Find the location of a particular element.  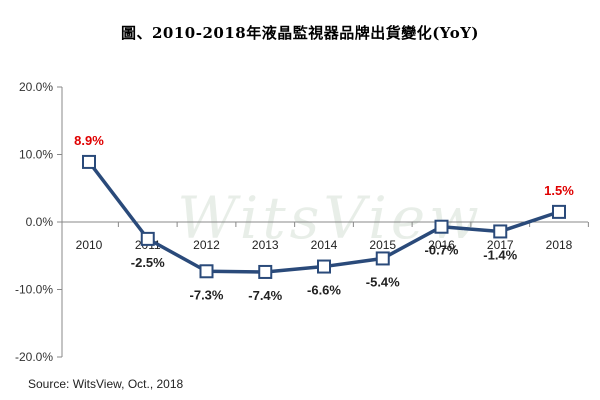

data-label: -6.6% is located at coordinates (324, 290).